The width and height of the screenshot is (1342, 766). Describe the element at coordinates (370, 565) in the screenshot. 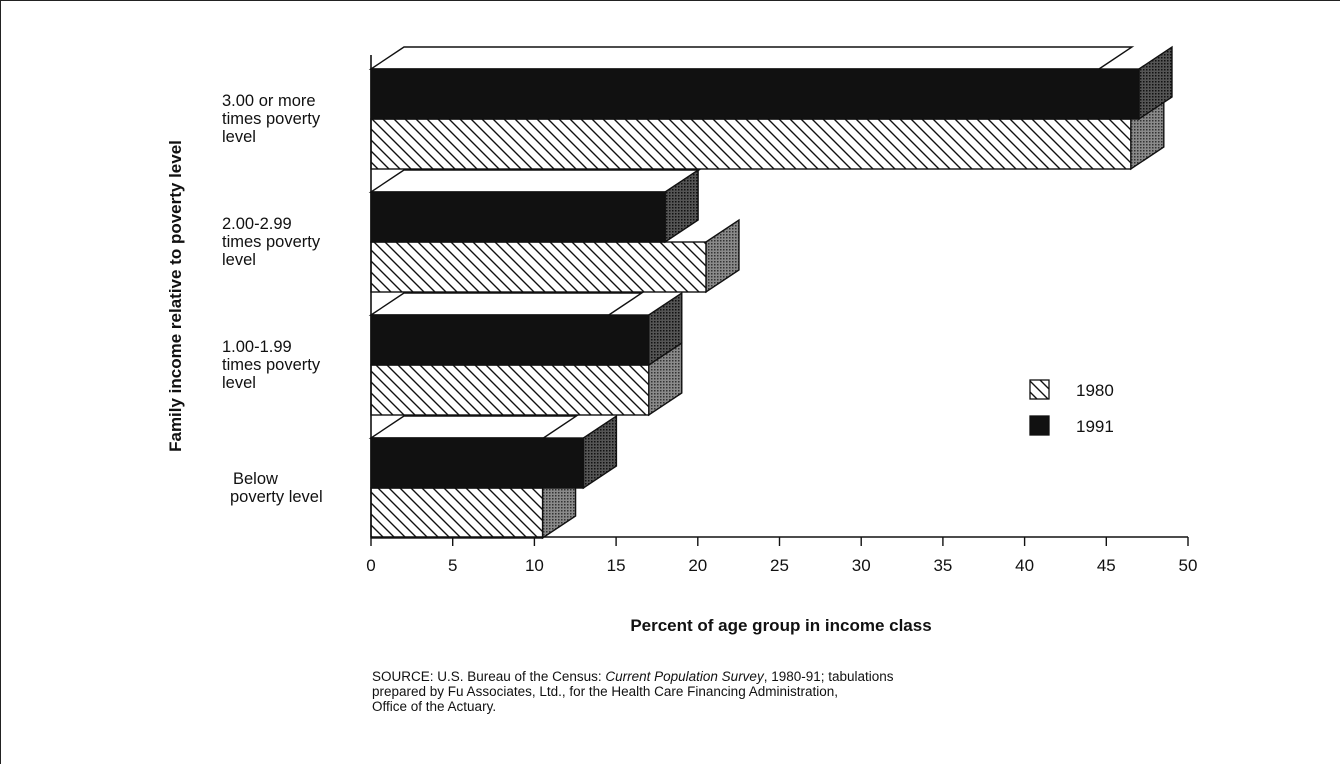

I see `x-tick-label: 0` at that location.